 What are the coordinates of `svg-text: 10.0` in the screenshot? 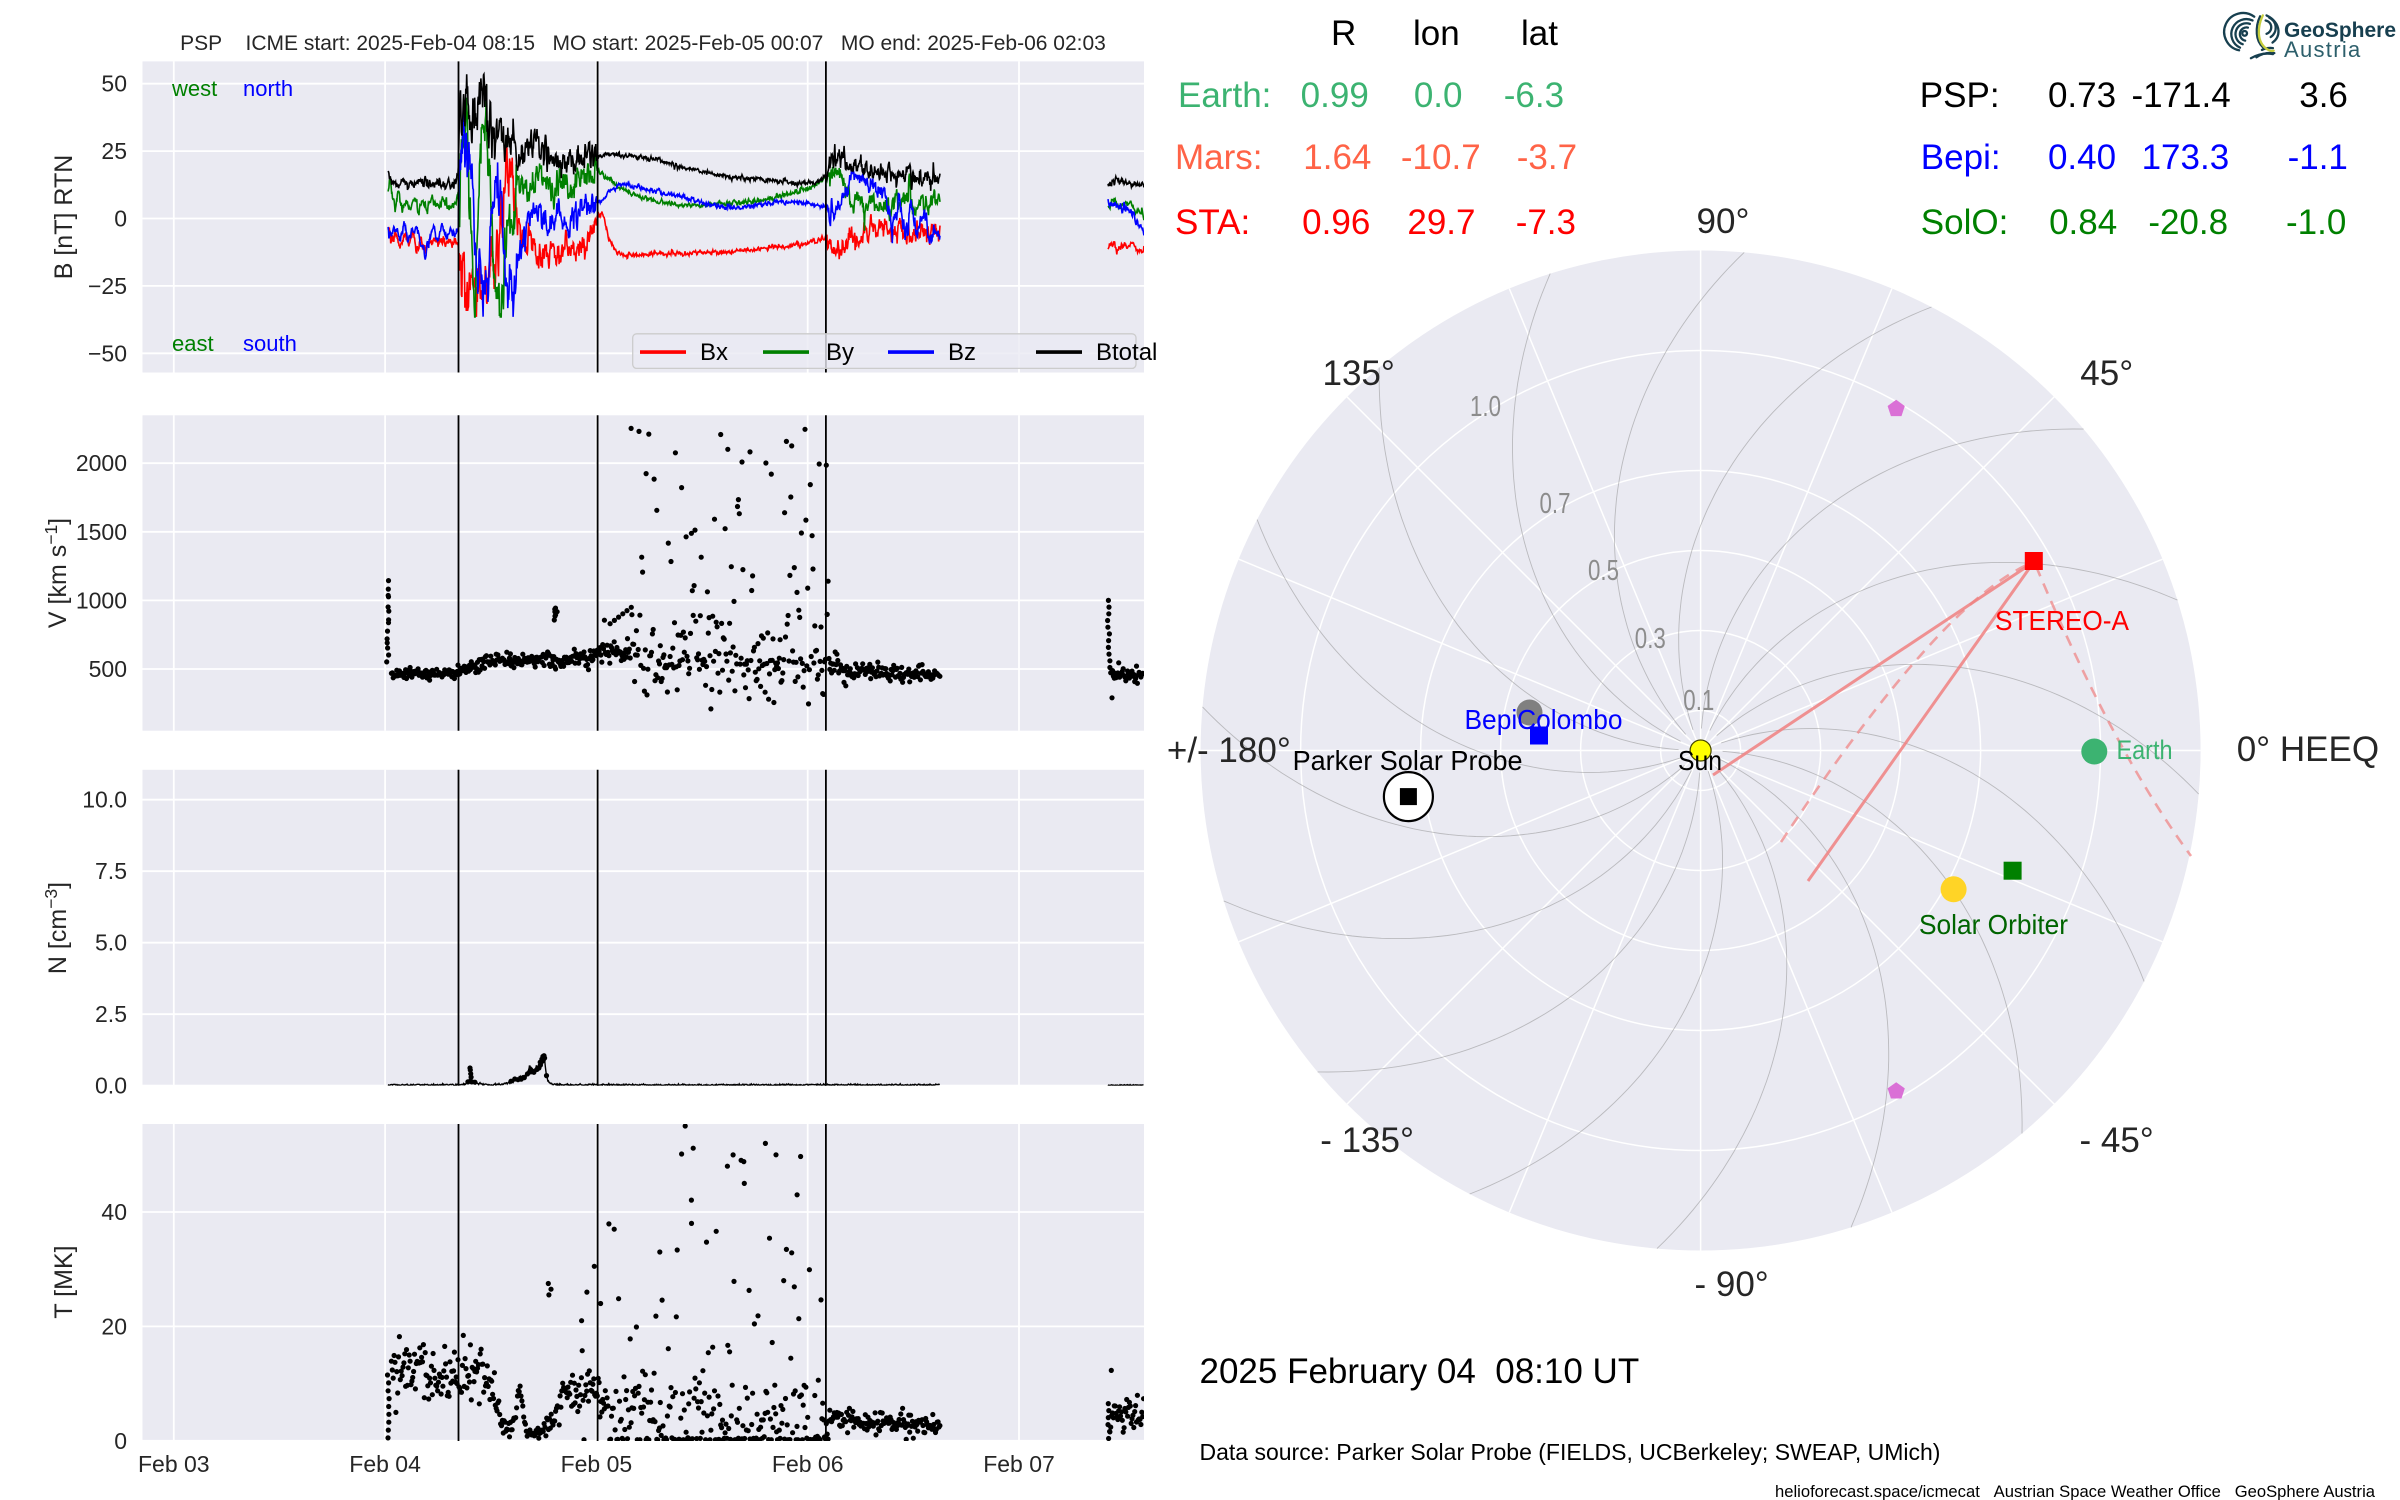 It's located at (104, 800).